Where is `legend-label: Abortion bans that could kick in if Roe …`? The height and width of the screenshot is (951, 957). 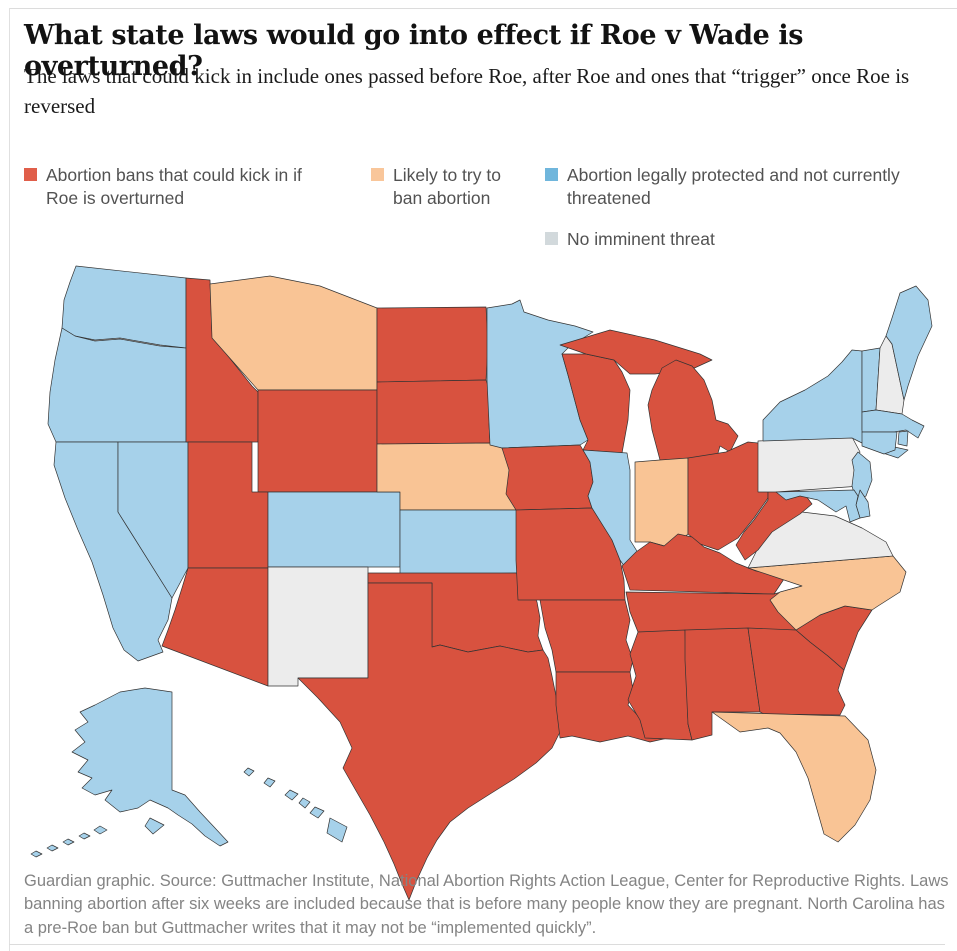 legend-label: Abortion bans that could kick in if Roe … is located at coordinates (174, 187).